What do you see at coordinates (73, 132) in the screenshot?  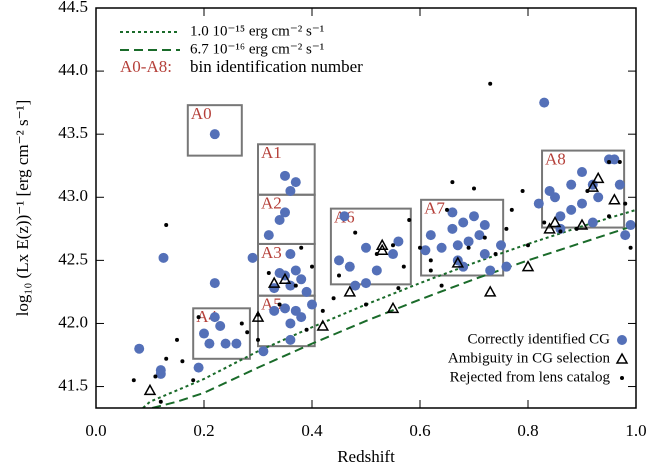 I see `y-tick-label: 43.5` at bounding box center [73, 132].